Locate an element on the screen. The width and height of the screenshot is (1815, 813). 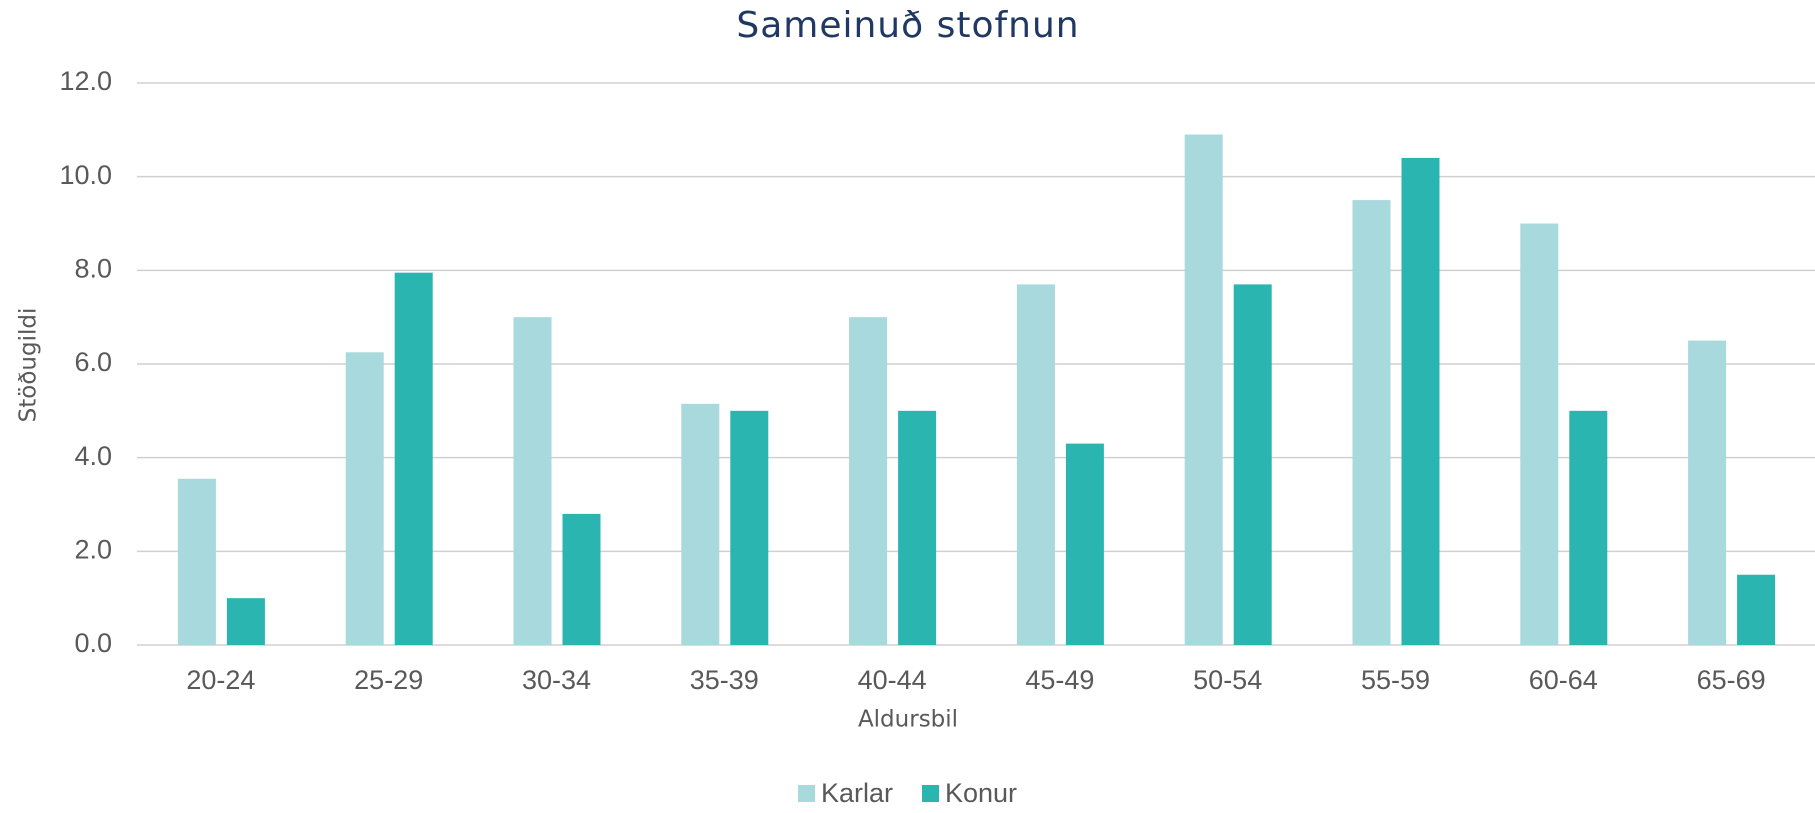
x-axis-label: Aldursbil is located at coordinates (908, 720).